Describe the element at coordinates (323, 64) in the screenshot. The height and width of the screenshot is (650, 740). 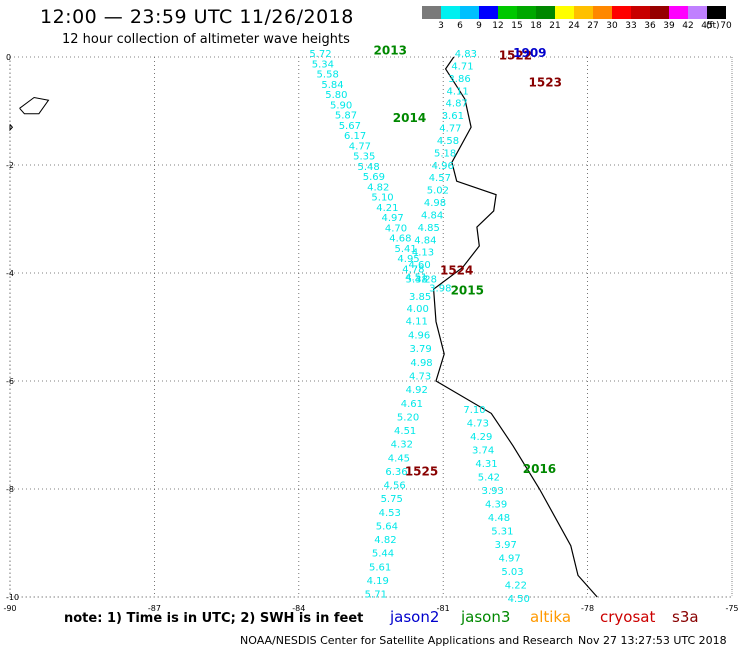
I see `wave-height-value: 5.34` at that location.